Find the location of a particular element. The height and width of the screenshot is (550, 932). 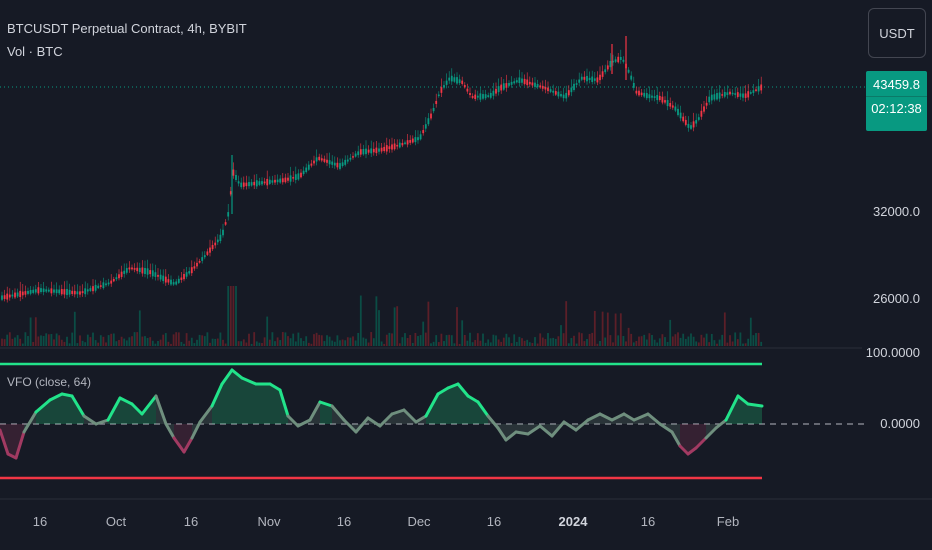

volume-indicator-label: Vol · BTC is located at coordinates (35, 51).